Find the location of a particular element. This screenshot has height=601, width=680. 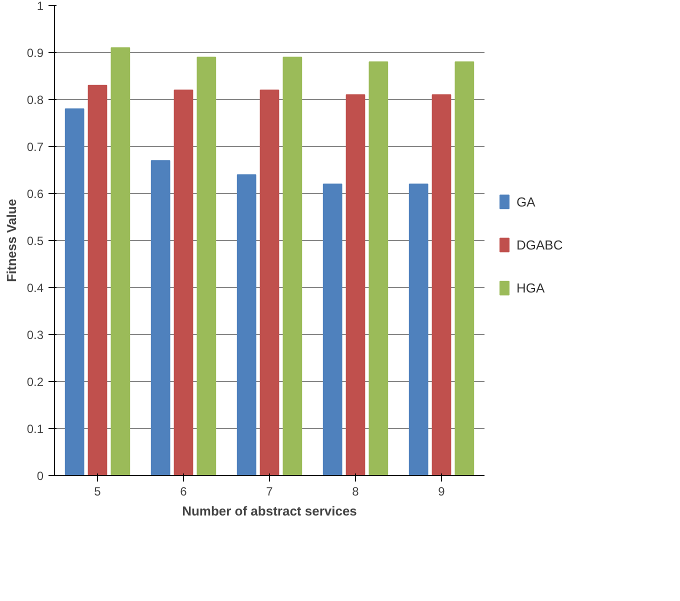

x-tick-label: 9 is located at coordinates (442, 491).